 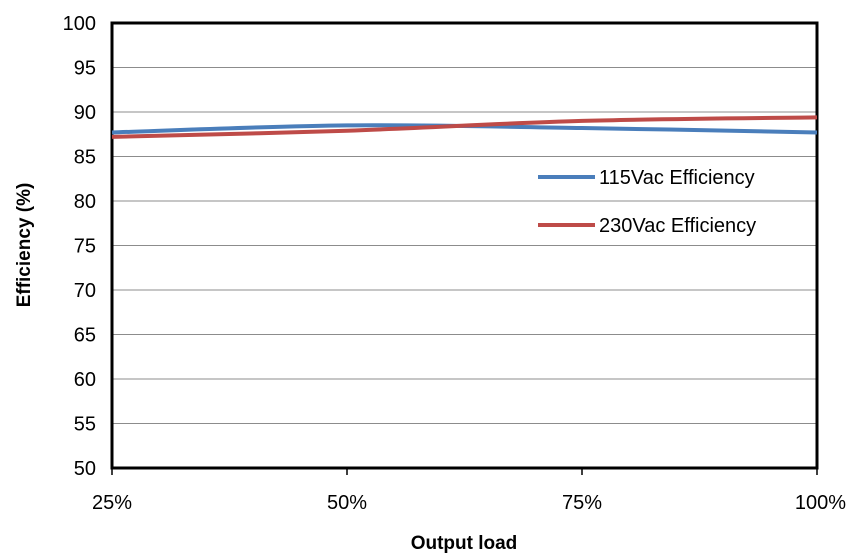 I want to click on y-tick-label: 80, so click(x=85, y=202).